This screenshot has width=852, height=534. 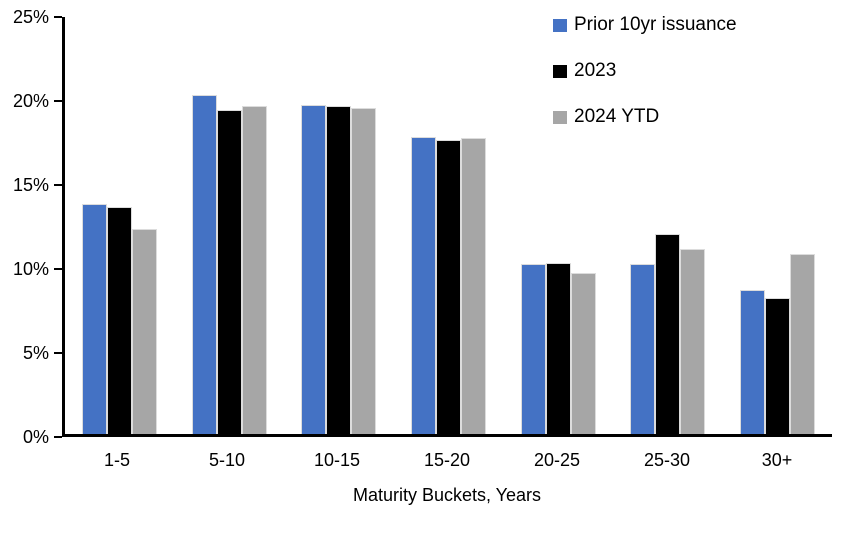 What do you see at coordinates (777, 460) in the screenshot?
I see `x-axis-category-label: 30+` at bounding box center [777, 460].